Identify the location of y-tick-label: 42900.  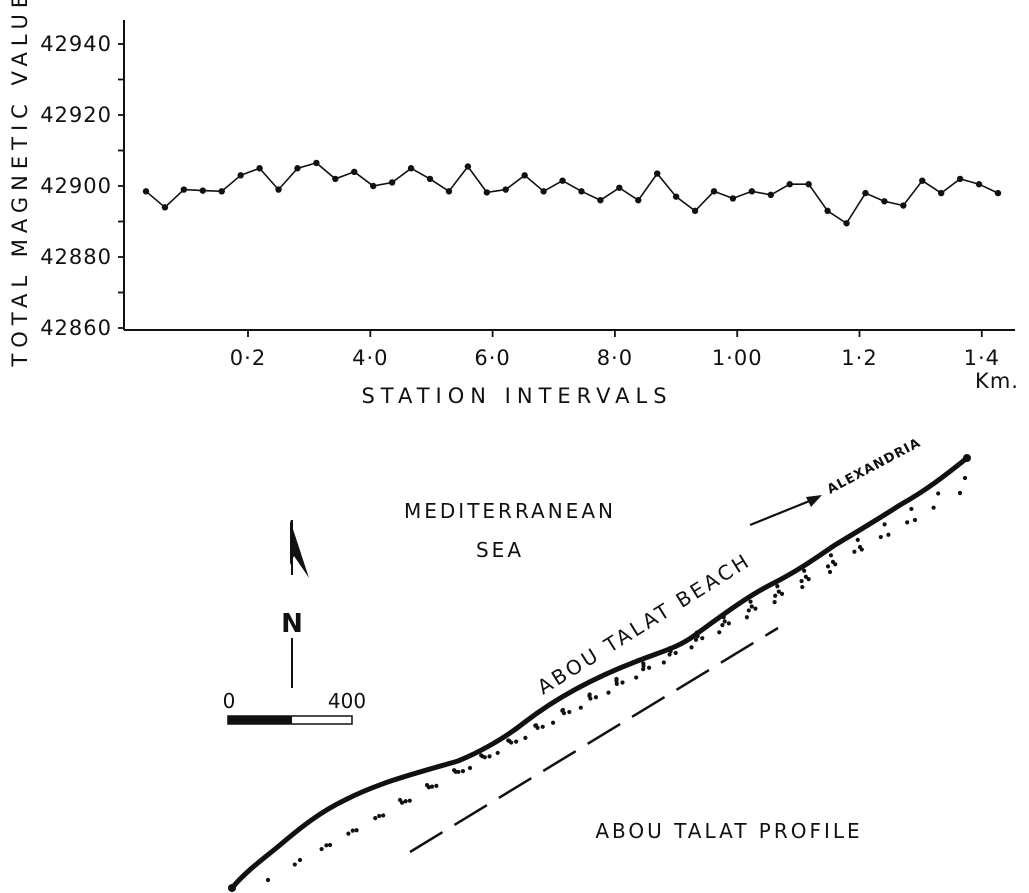
(76, 186).